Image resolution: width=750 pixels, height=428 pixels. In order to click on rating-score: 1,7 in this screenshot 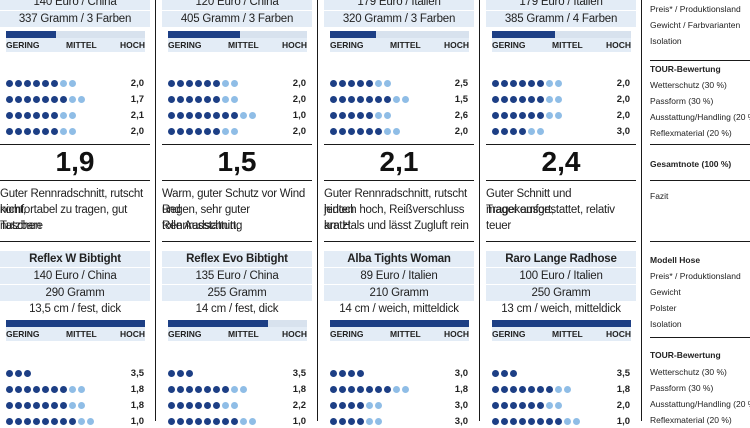, I will do `click(137, 99)`.